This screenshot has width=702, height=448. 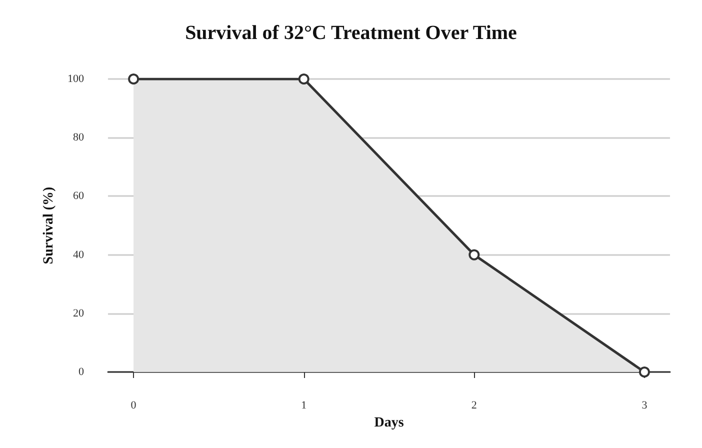 What do you see at coordinates (645, 406) in the screenshot?
I see `x-tick-label: 3` at bounding box center [645, 406].